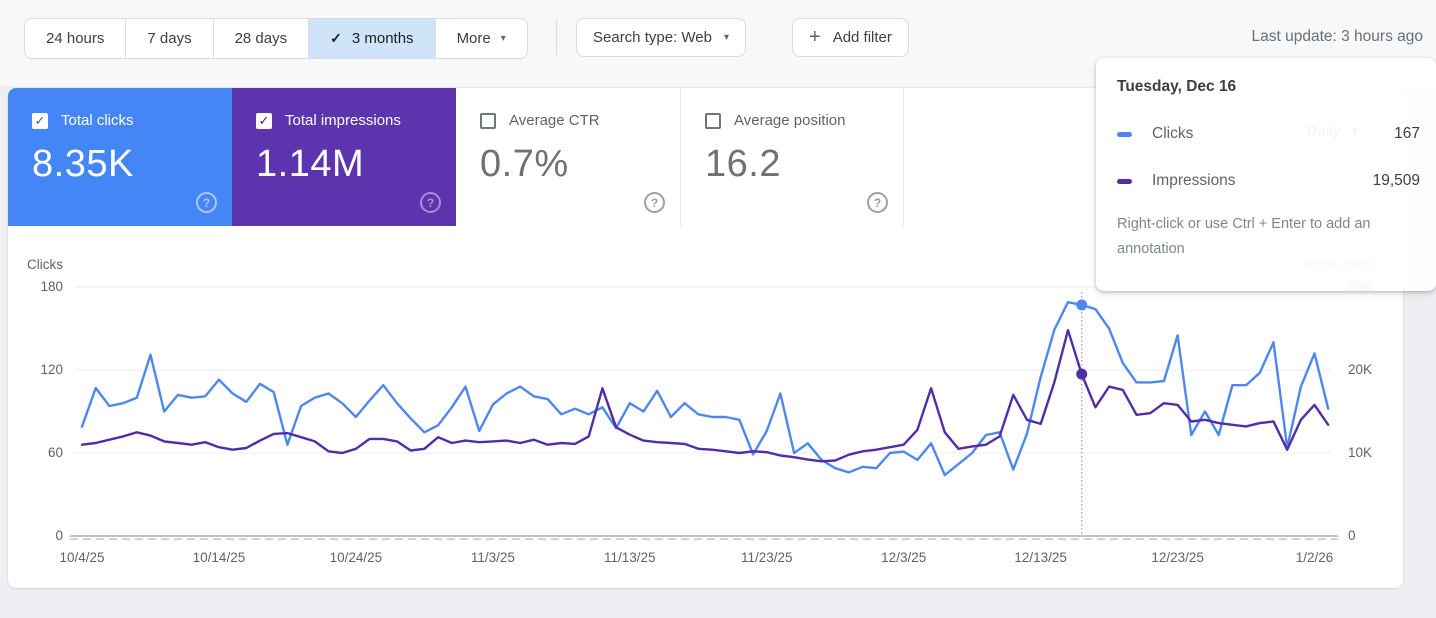  Describe the element at coordinates (1177, 86) in the screenshot. I see `tooltip-date: Tuesday, Dec 16` at that location.